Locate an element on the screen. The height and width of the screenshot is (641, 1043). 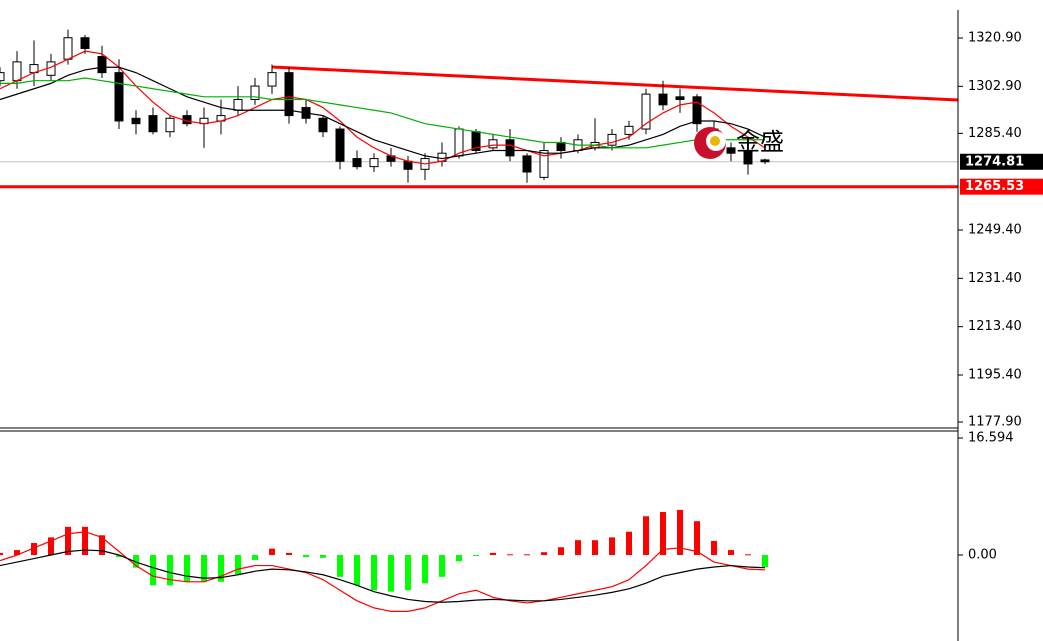
trendline is located at coordinates (614, 83).